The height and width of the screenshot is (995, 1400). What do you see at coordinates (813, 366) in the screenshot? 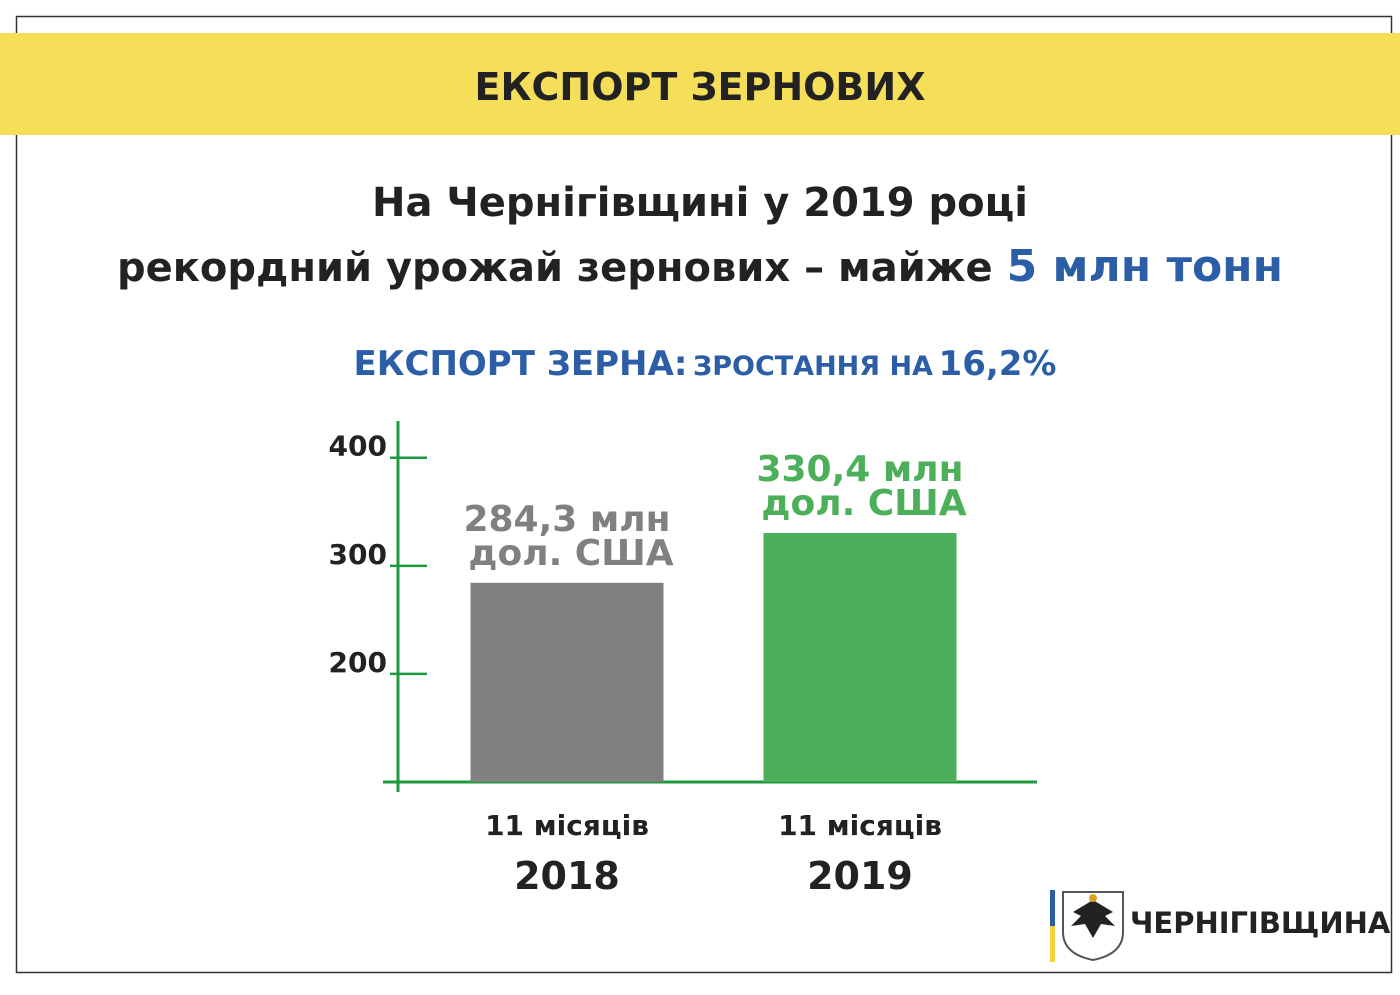
I see `subtitle-middle: ЗРОСТАННЯ НА` at bounding box center [813, 366].